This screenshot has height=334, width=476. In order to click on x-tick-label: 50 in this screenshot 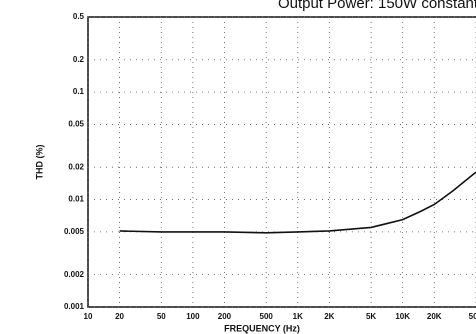, I will do `click(161, 316)`.